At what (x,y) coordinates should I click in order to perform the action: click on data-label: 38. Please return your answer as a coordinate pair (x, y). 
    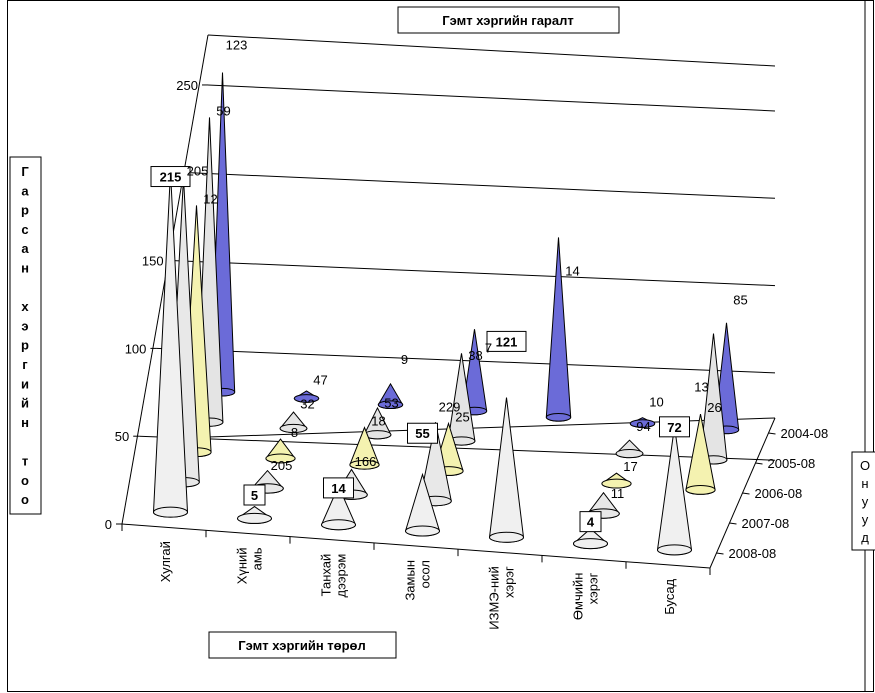
    Looking at the image, I should click on (475, 355).